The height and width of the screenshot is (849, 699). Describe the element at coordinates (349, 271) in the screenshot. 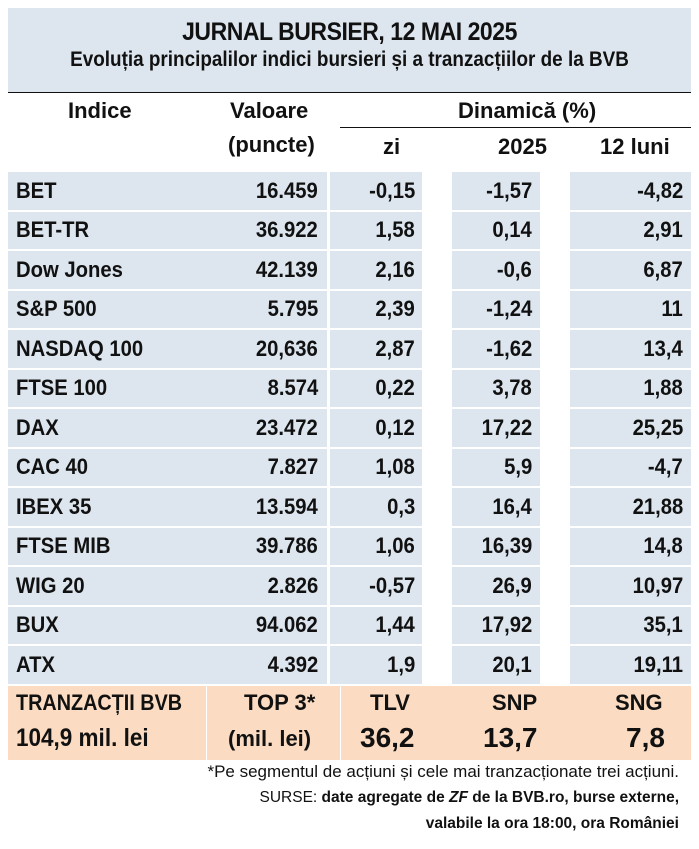

I see `table-row: Dow Jones 42.139 2,16 -0,6 6,87` at that location.